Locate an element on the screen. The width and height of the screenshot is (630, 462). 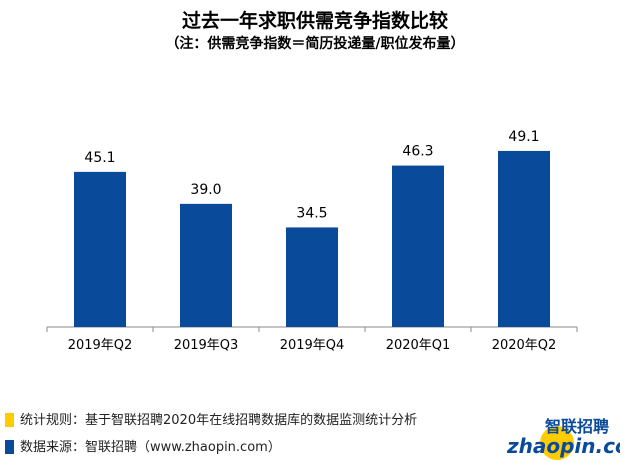
logo-cn: 智联招聘 is located at coordinates (577, 426).